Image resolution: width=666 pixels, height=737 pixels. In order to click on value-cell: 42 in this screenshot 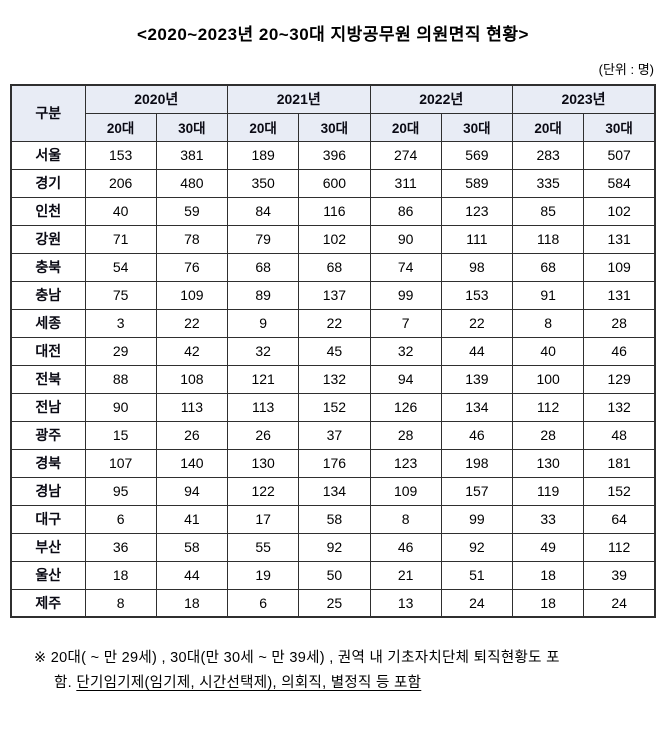, I will do `click(192, 351)`.